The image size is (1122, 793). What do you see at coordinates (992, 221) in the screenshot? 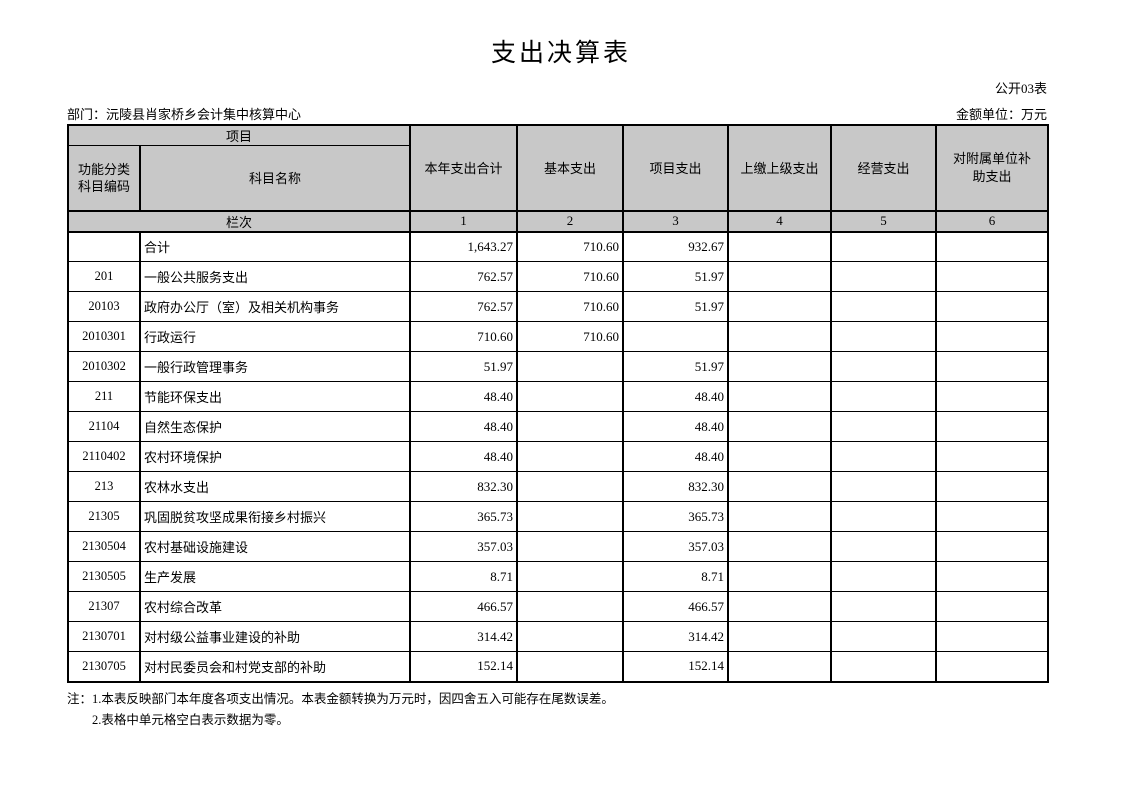
I see `rank-number-6: 6` at bounding box center [992, 221].